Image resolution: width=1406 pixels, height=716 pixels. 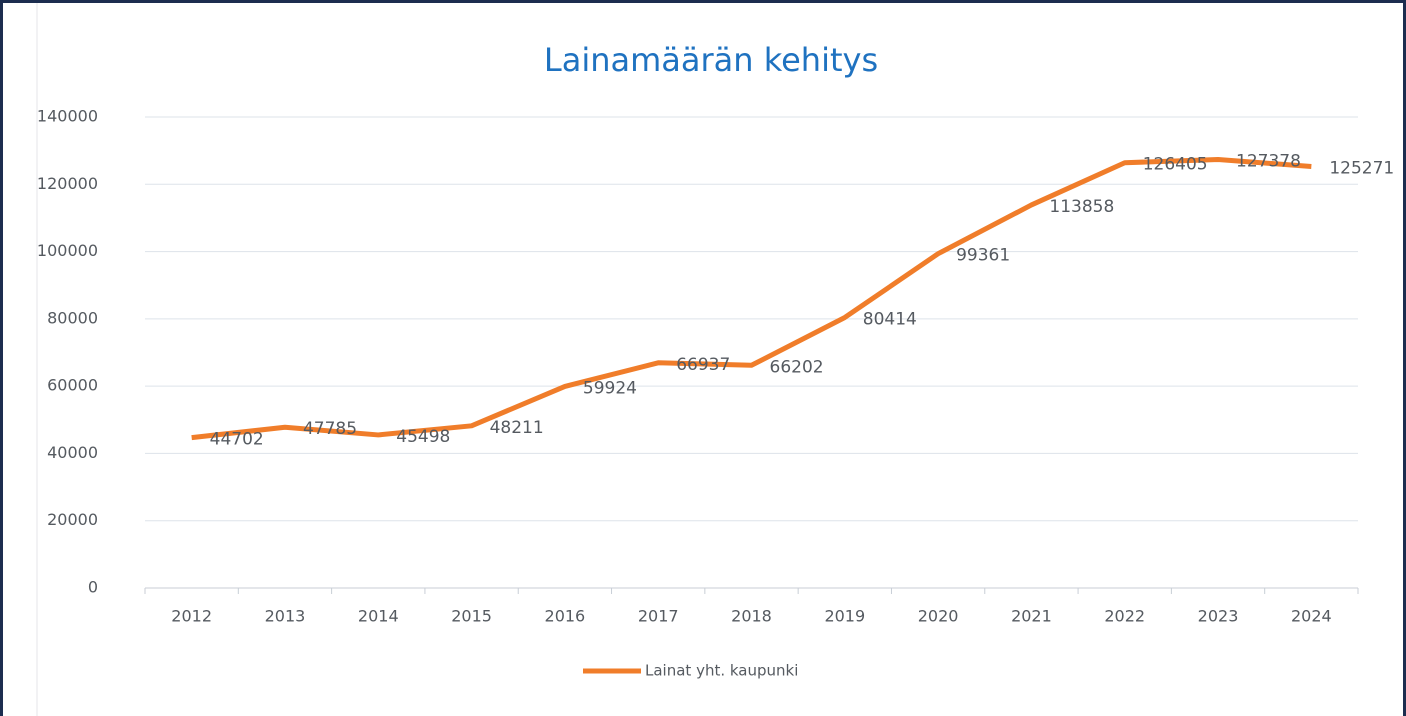 I want to click on data-label: 125271, so click(x=1361, y=169).